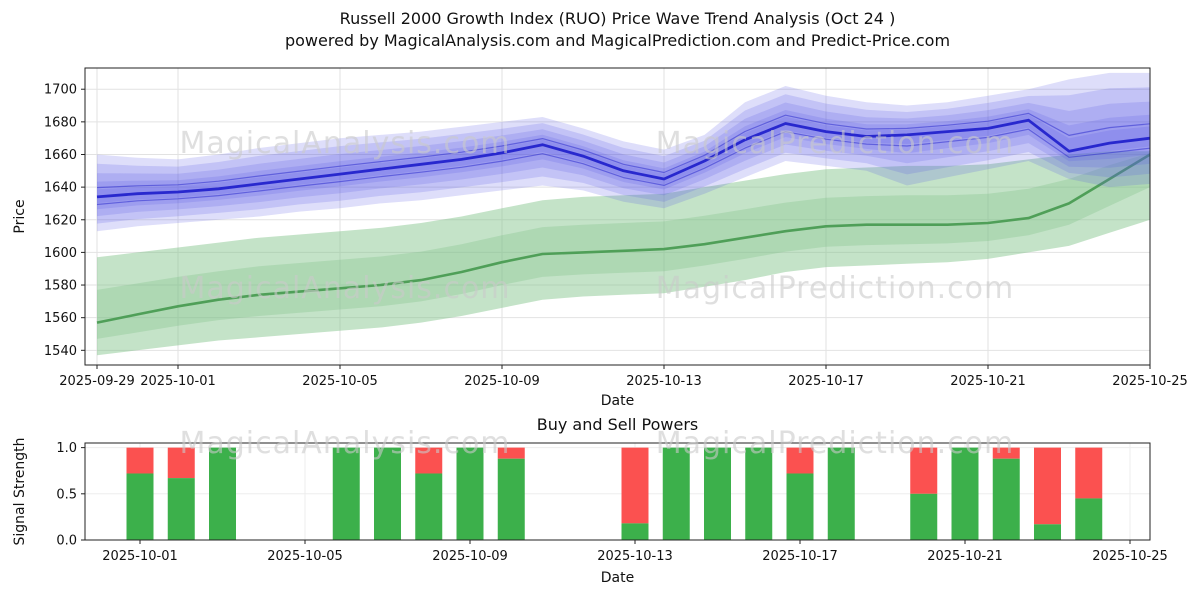 Image resolution: width=1200 pixels, height=600 pixels. What do you see at coordinates (20, 491) in the screenshot?
I see `svg-text: Signal Strength` at bounding box center [20, 491].